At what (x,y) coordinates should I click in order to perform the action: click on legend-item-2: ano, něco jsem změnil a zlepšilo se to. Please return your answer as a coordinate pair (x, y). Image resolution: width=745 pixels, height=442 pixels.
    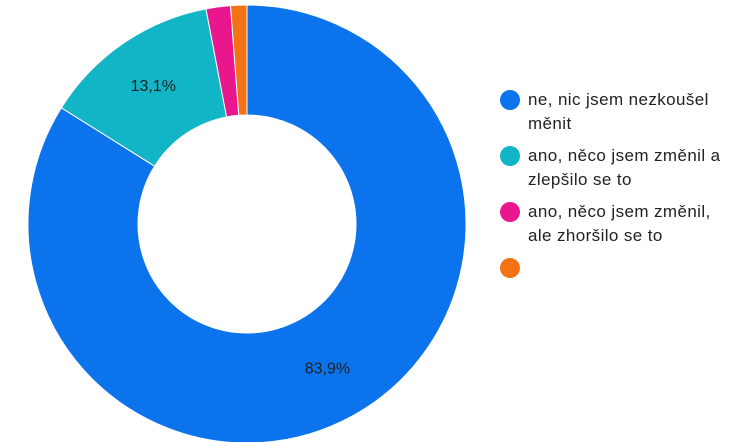
    Looking at the image, I should click on (620, 168).